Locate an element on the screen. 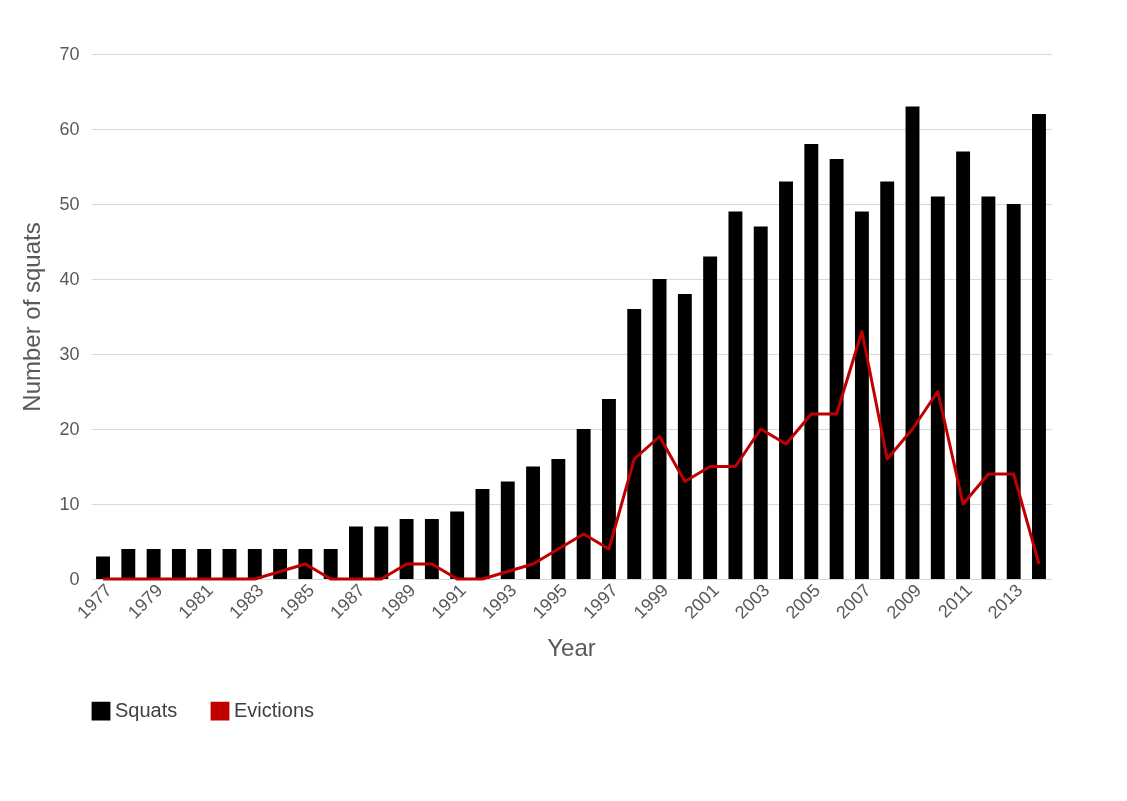 Image resolution: width=1127 pixels, height=801 pixels. y-tick-label: 20 is located at coordinates (69, 428).